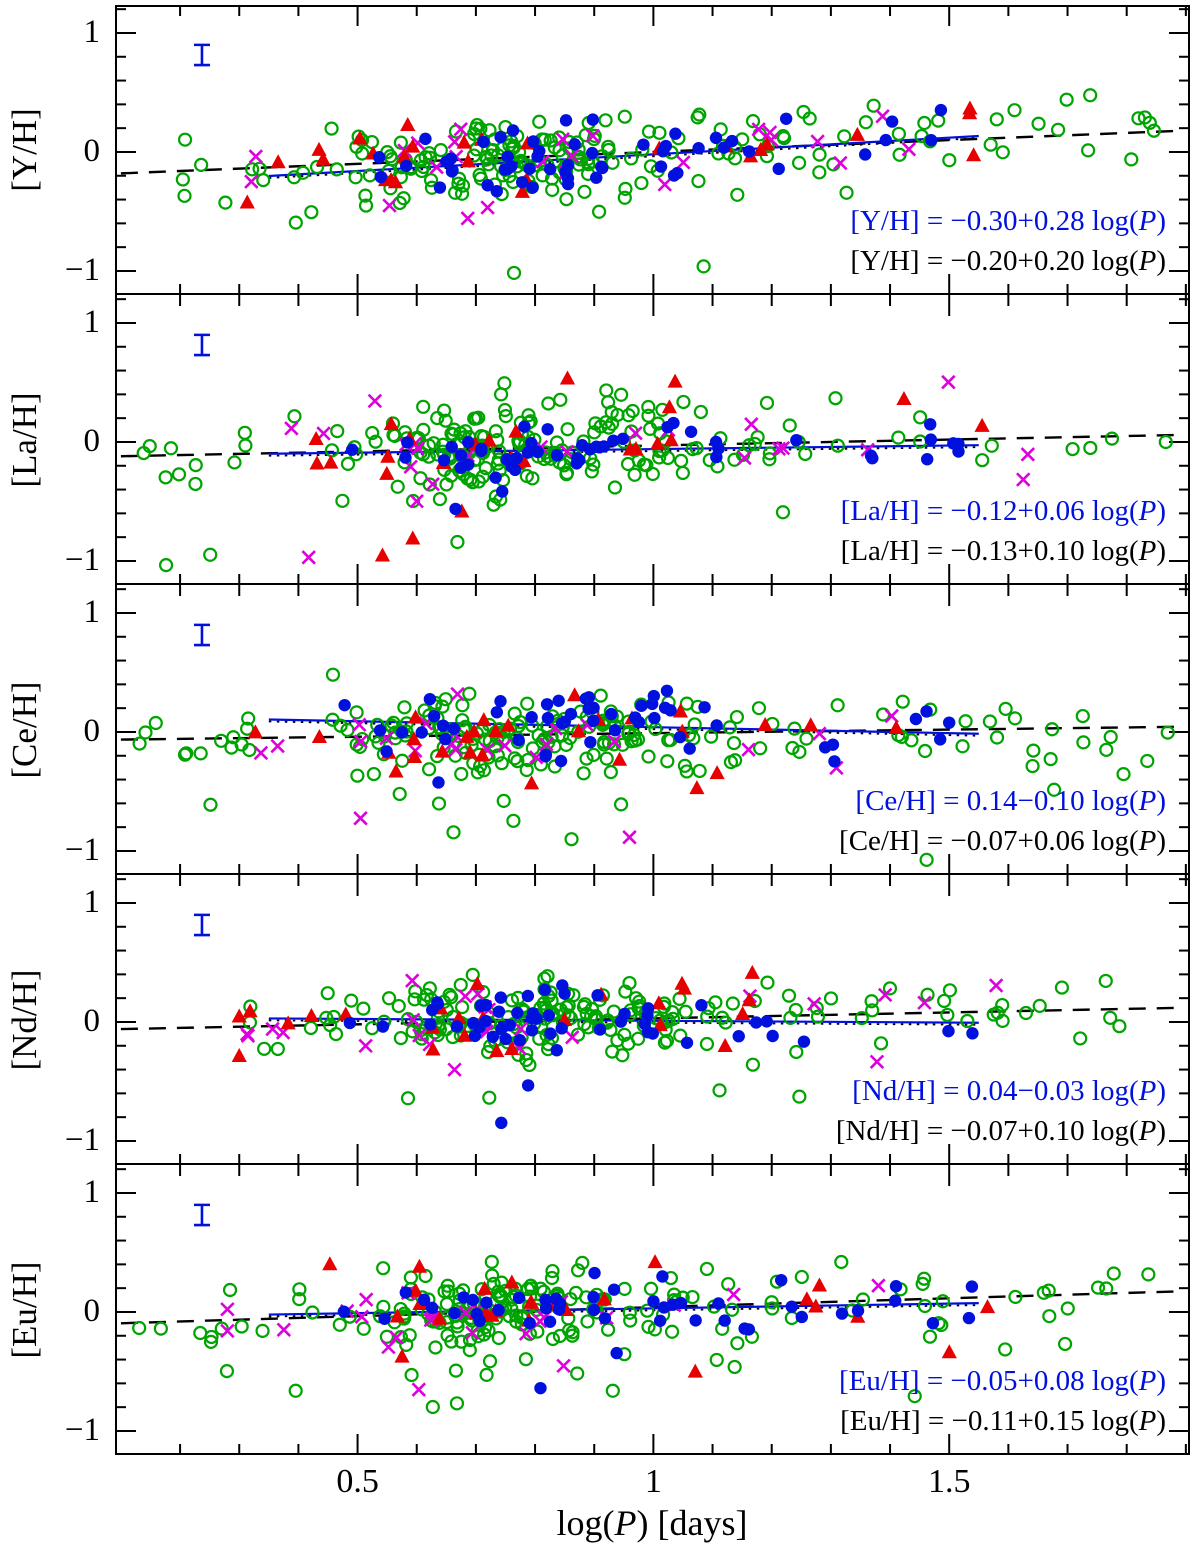 The width and height of the screenshot is (1200, 1549). What do you see at coordinates (1008, 261) in the screenshot?
I see `fit-equation-literature: [Y/H] = −0.20+0.20 log(P)` at bounding box center [1008, 261].